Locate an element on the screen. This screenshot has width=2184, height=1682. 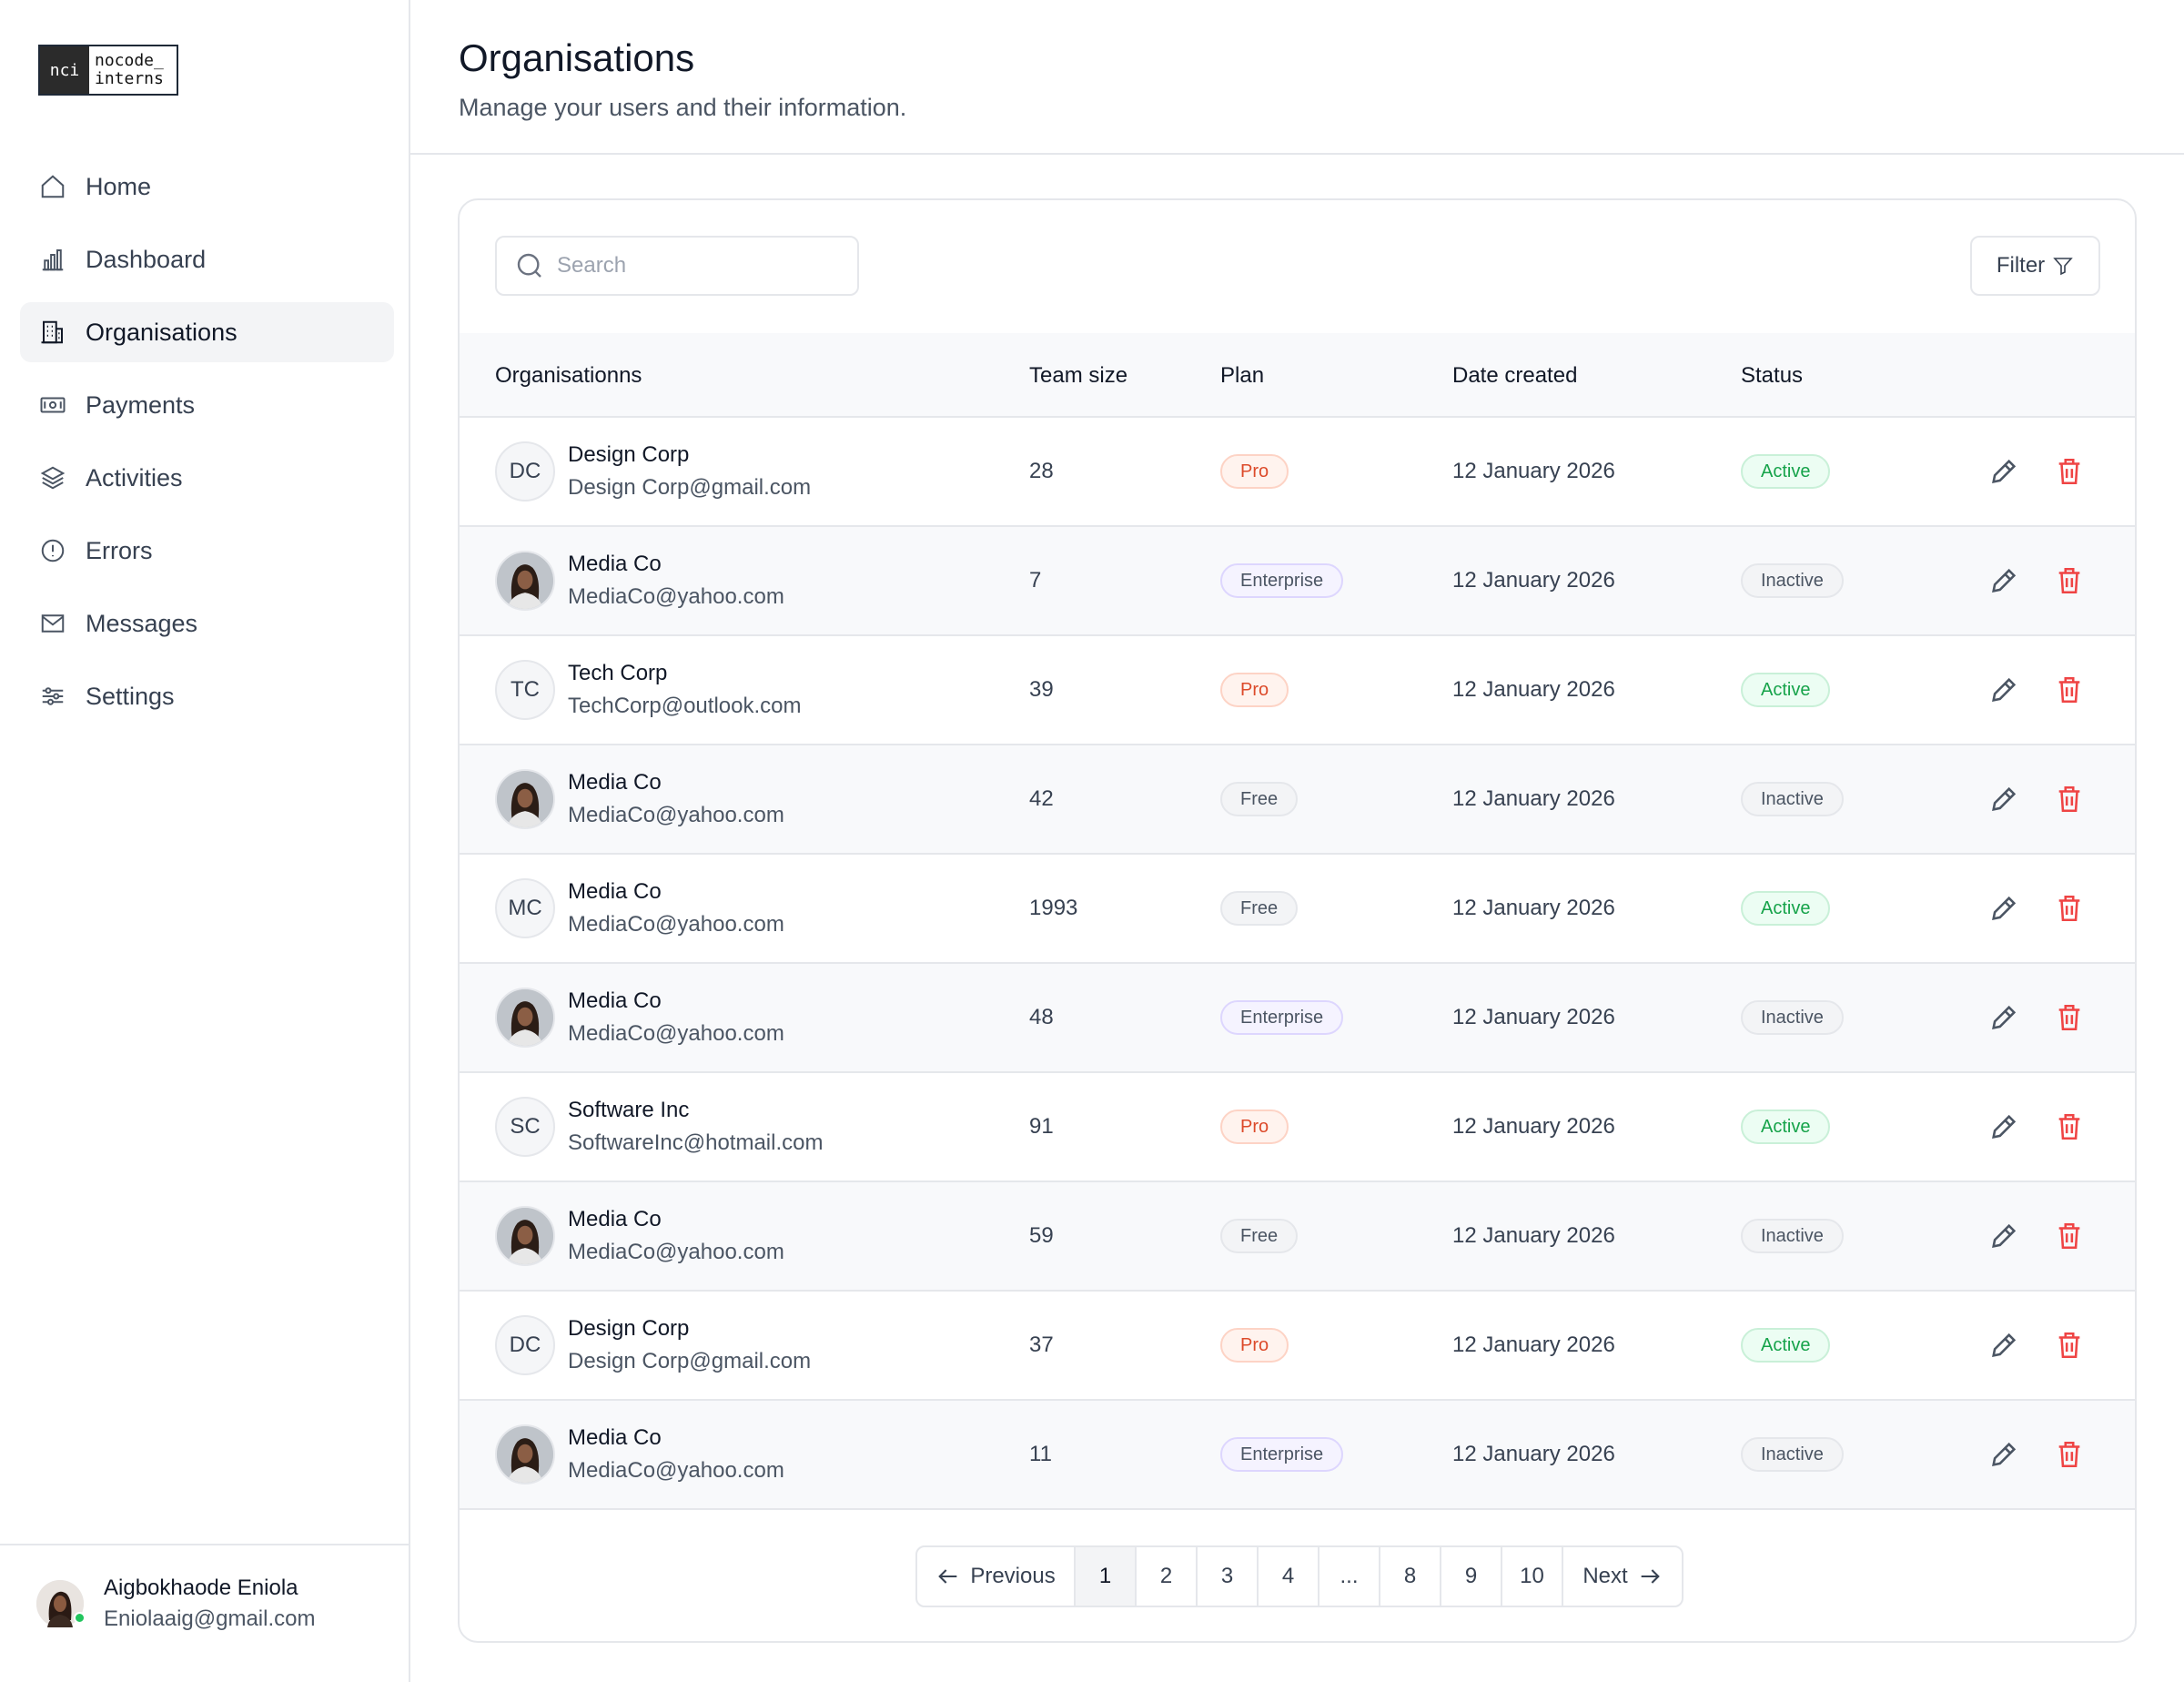
home-icon is located at coordinates (53, 187).